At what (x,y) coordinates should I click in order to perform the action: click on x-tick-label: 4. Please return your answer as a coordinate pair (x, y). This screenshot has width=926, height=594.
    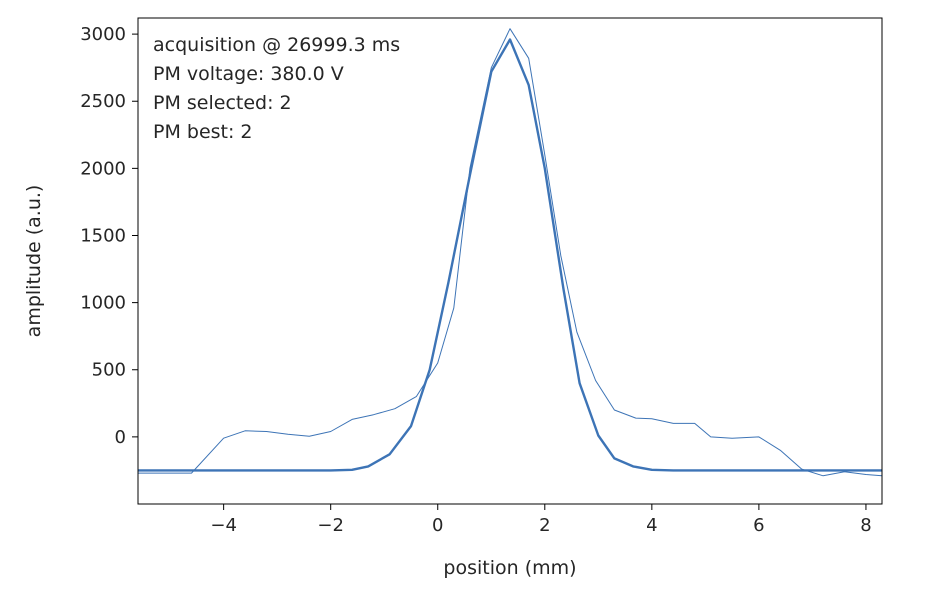
    Looking at the image, I should click on (651, 525).